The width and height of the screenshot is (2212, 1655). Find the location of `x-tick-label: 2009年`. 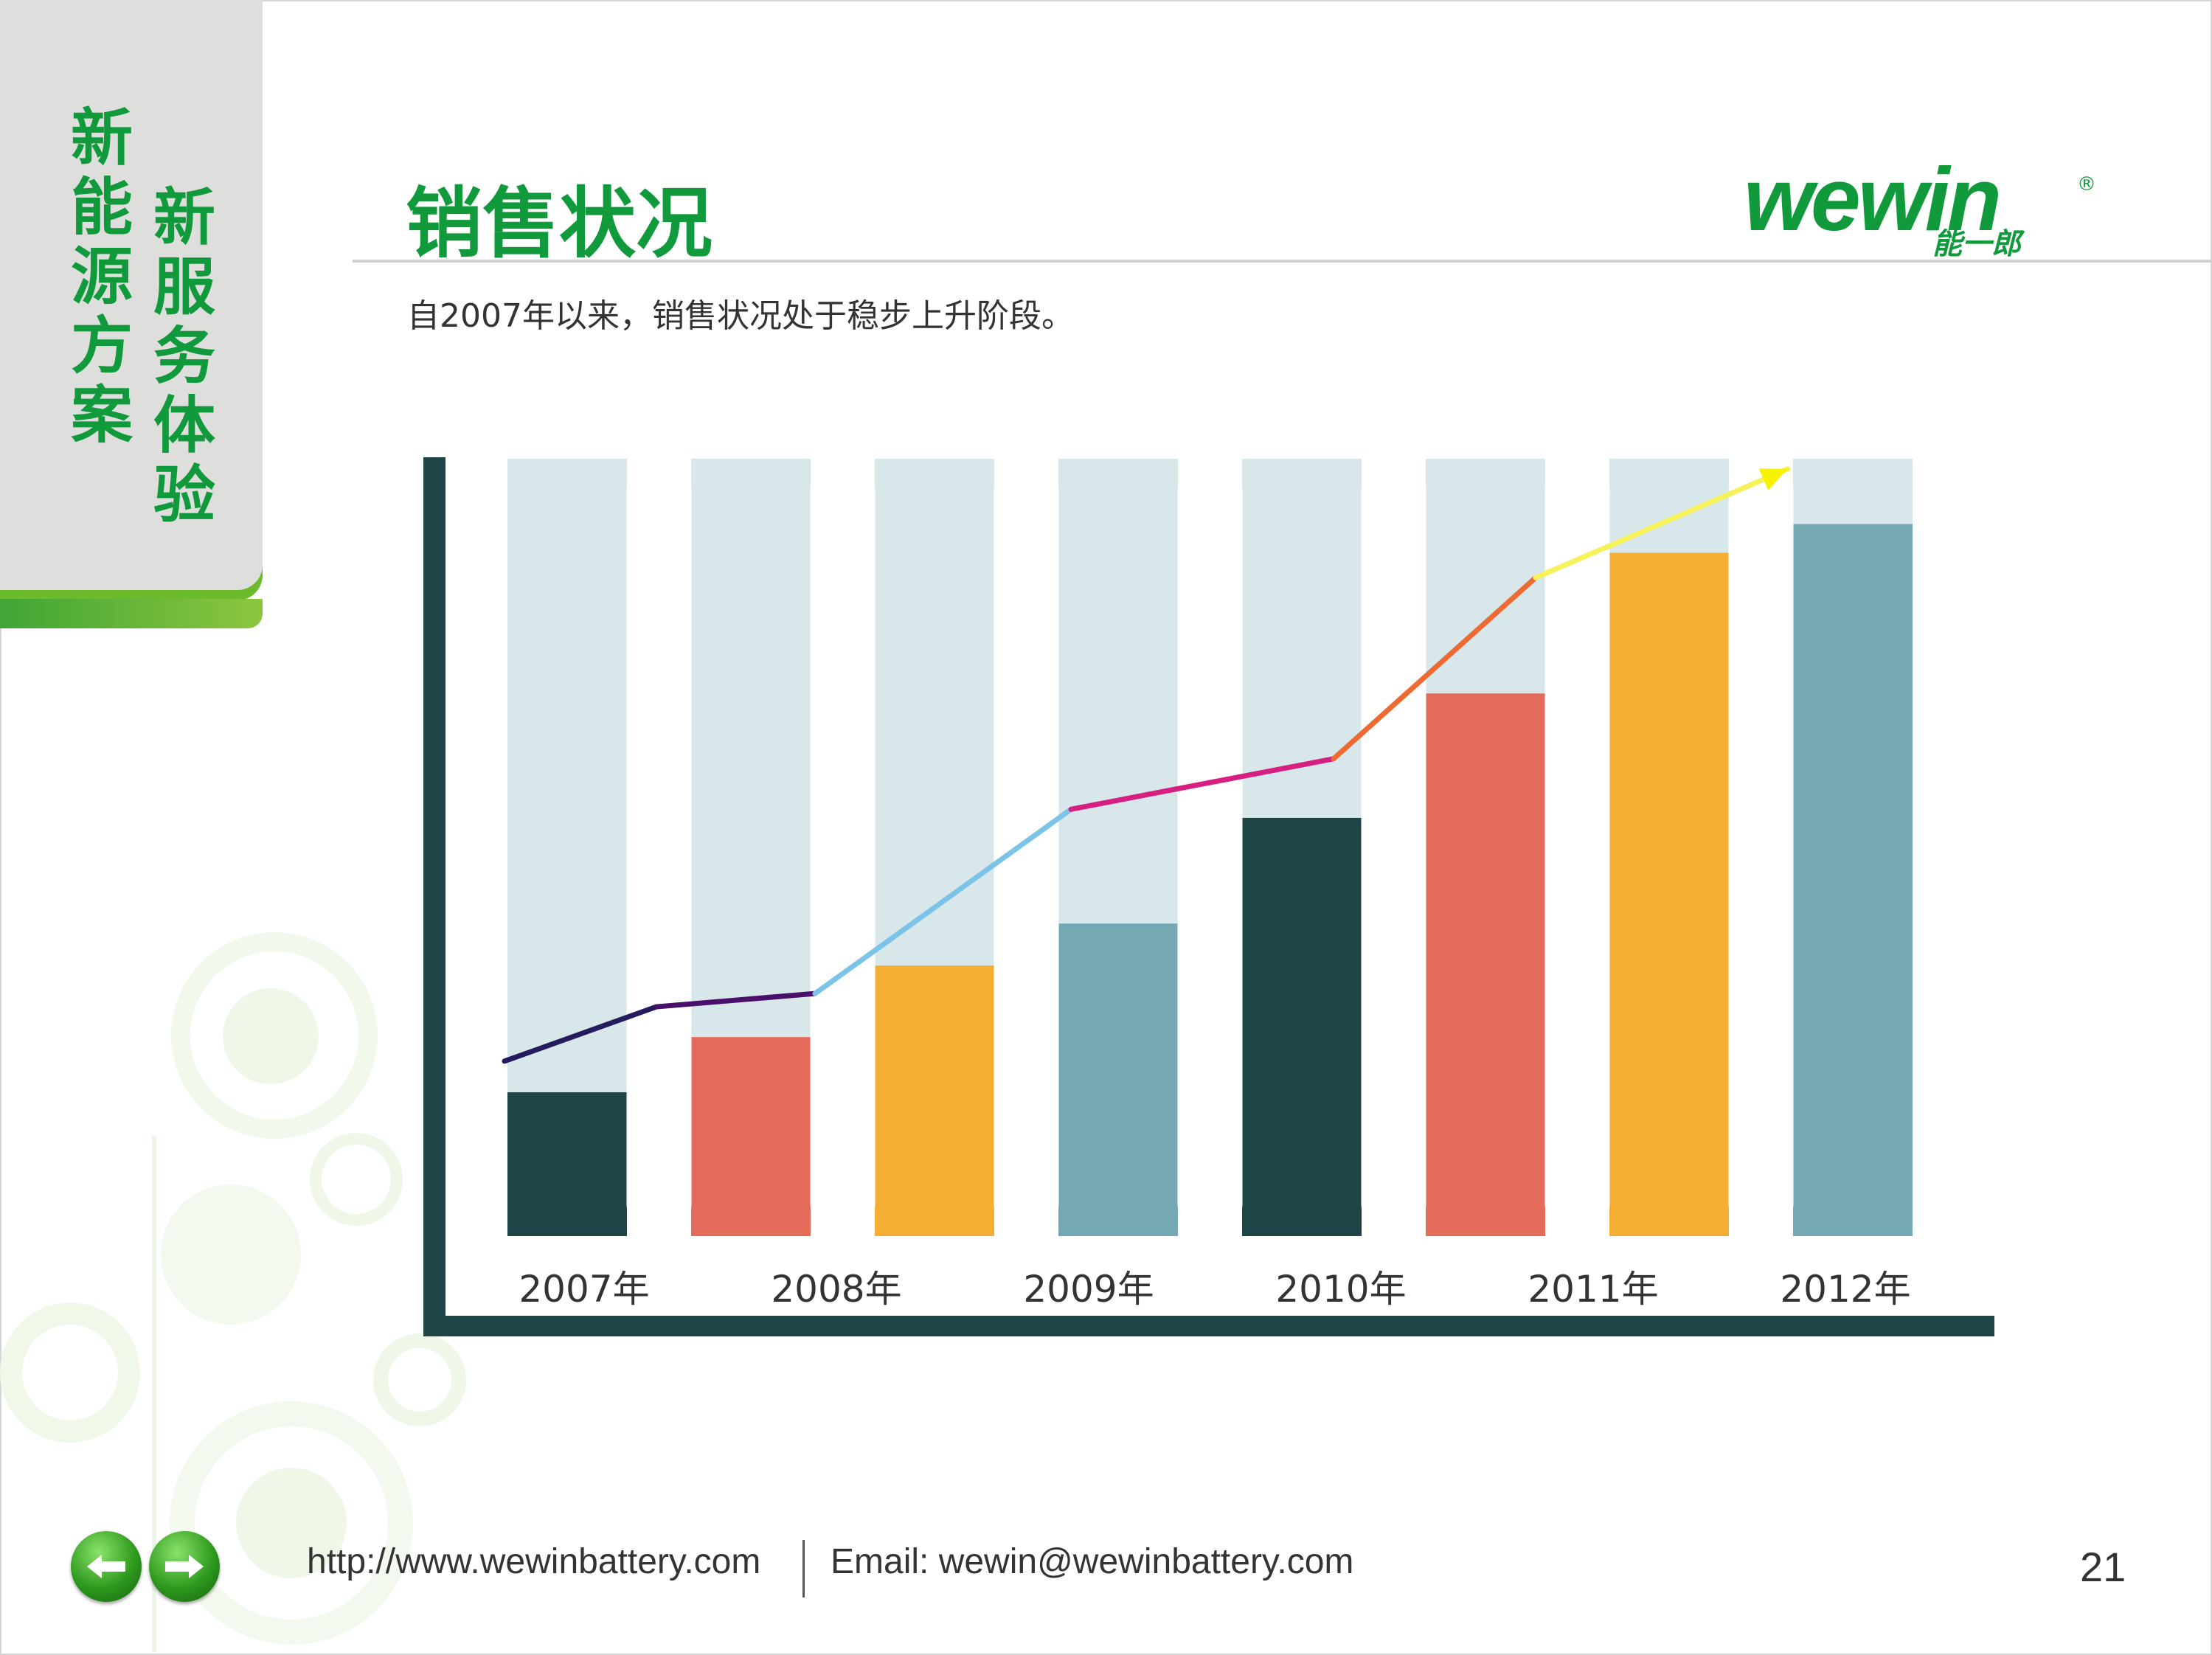

x-tick-label: 2009年 is located at coordinates (1089, 1290).